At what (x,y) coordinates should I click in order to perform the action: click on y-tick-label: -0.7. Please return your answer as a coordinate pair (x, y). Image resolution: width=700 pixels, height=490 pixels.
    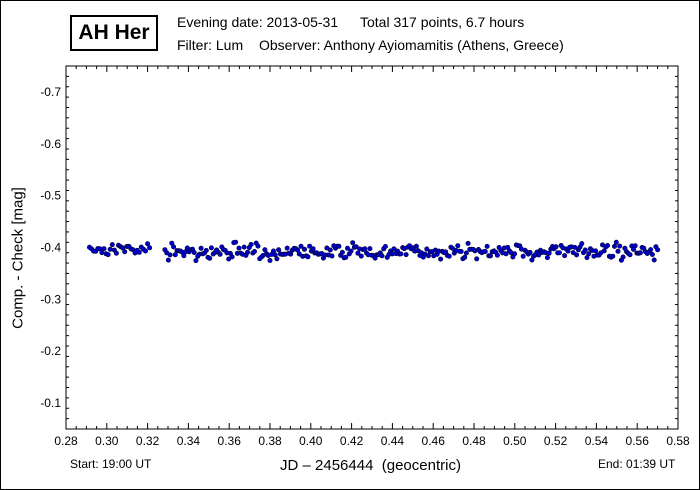
    Looking at the image, I should click on (50, 92).